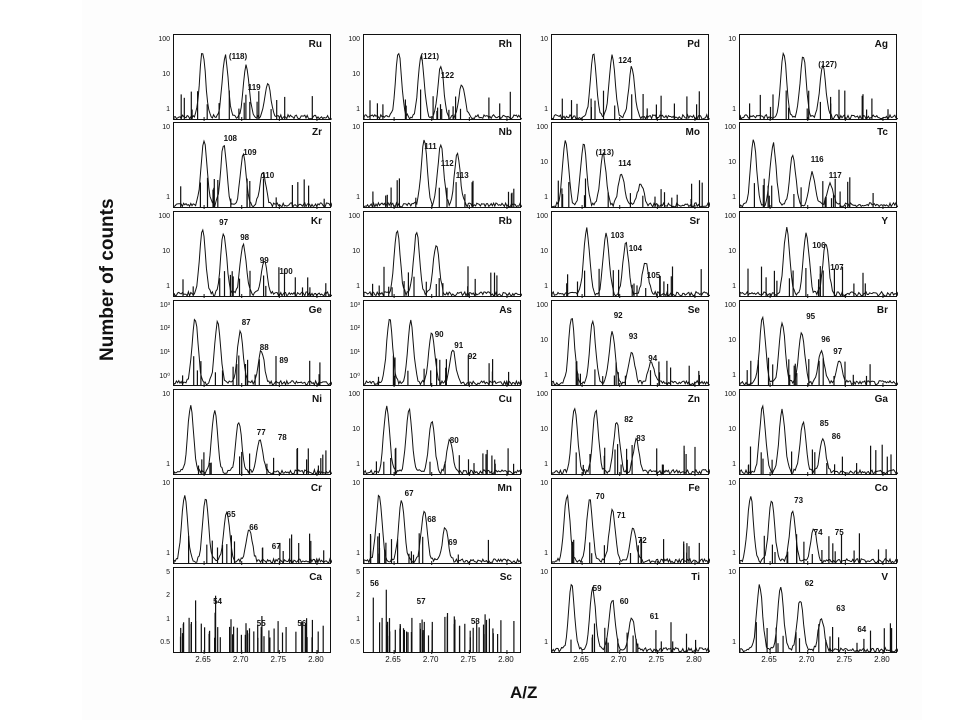  What do you see at coordinates (630, 432) in the screenshot?
I see `histogram-panel-zn: Zn 82 83` at bounding box center [630, 432].